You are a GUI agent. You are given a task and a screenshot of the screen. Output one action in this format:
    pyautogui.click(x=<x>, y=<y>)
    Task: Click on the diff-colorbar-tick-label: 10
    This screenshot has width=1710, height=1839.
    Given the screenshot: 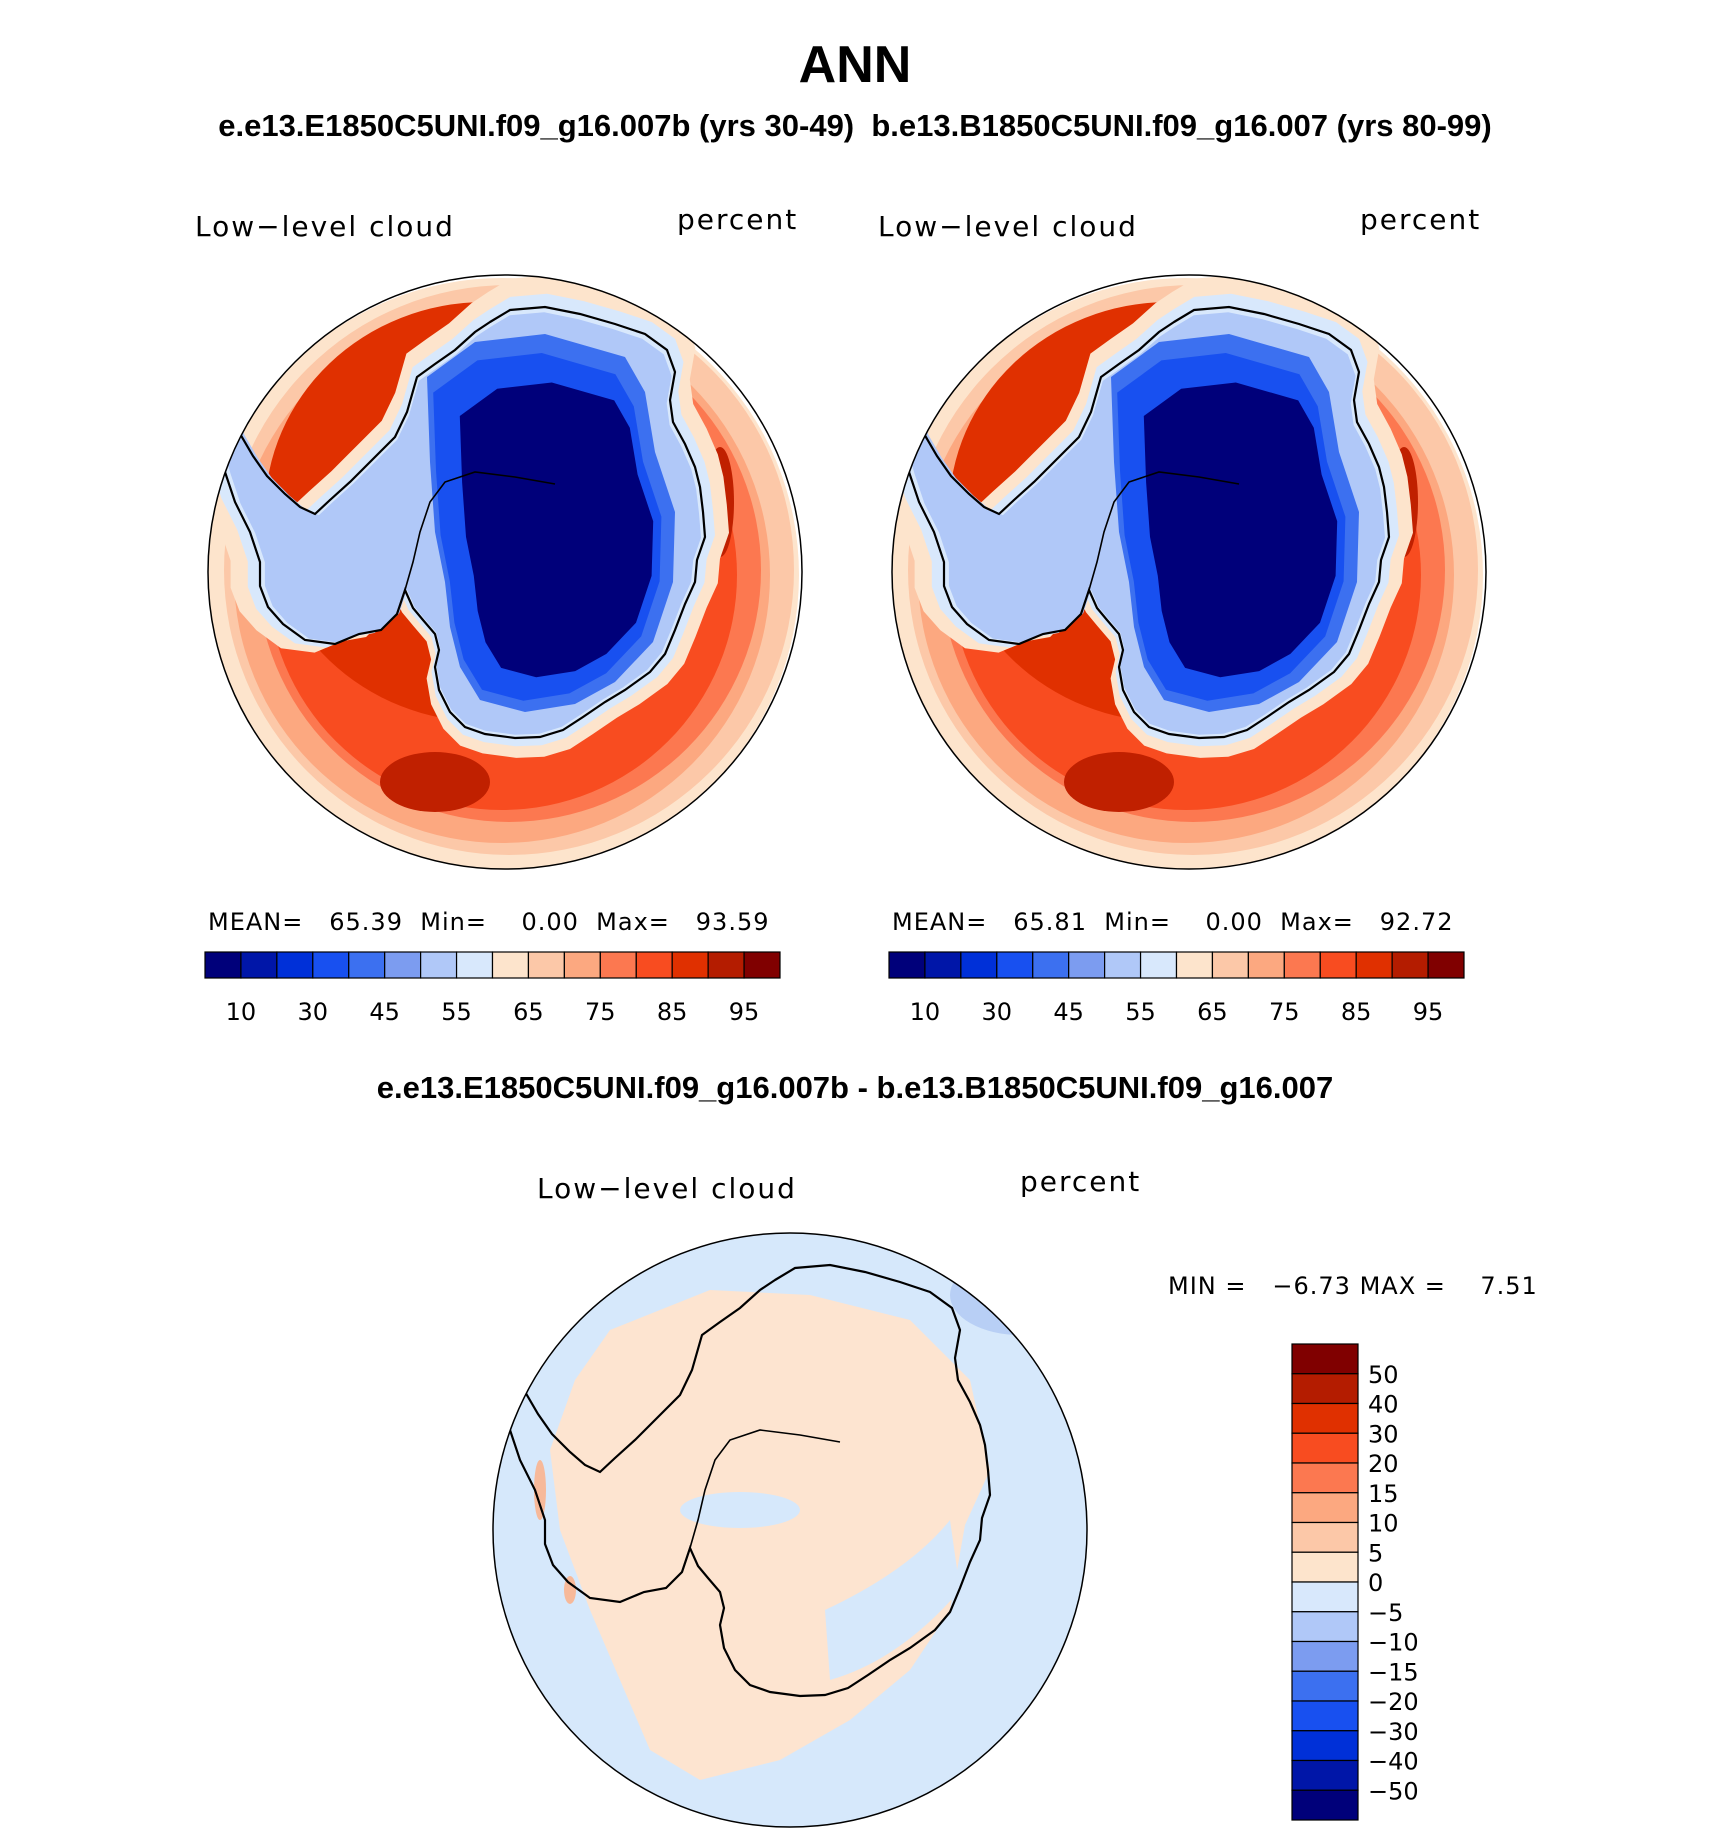 What is the action you would take?
    pyautogui.click(x=1383, y=1524)
    